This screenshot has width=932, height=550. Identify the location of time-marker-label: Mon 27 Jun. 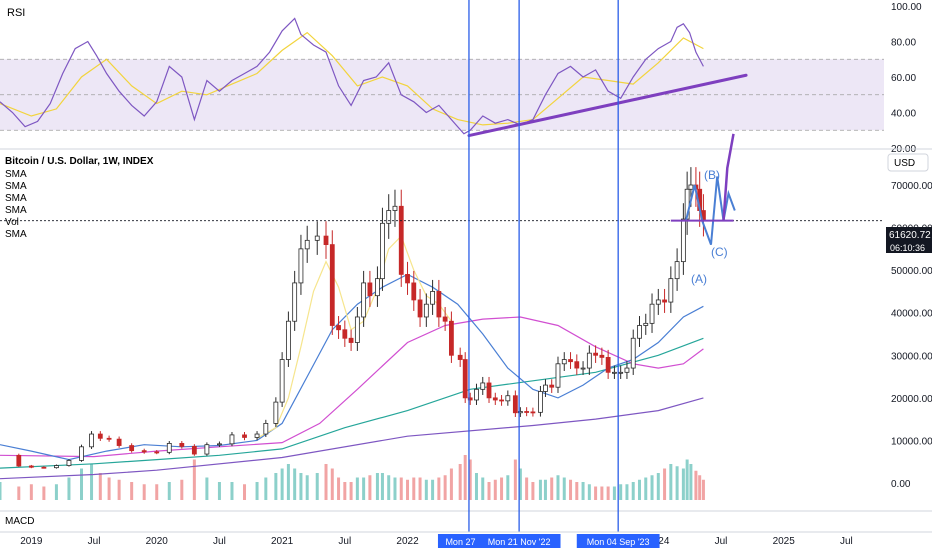
(468, 542).